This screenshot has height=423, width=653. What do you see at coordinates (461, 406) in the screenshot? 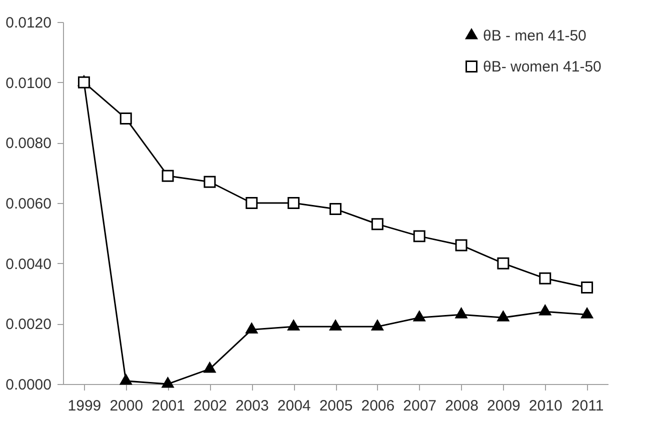
I see `x-tick-label: 2008` at bounding box center [461, 406].